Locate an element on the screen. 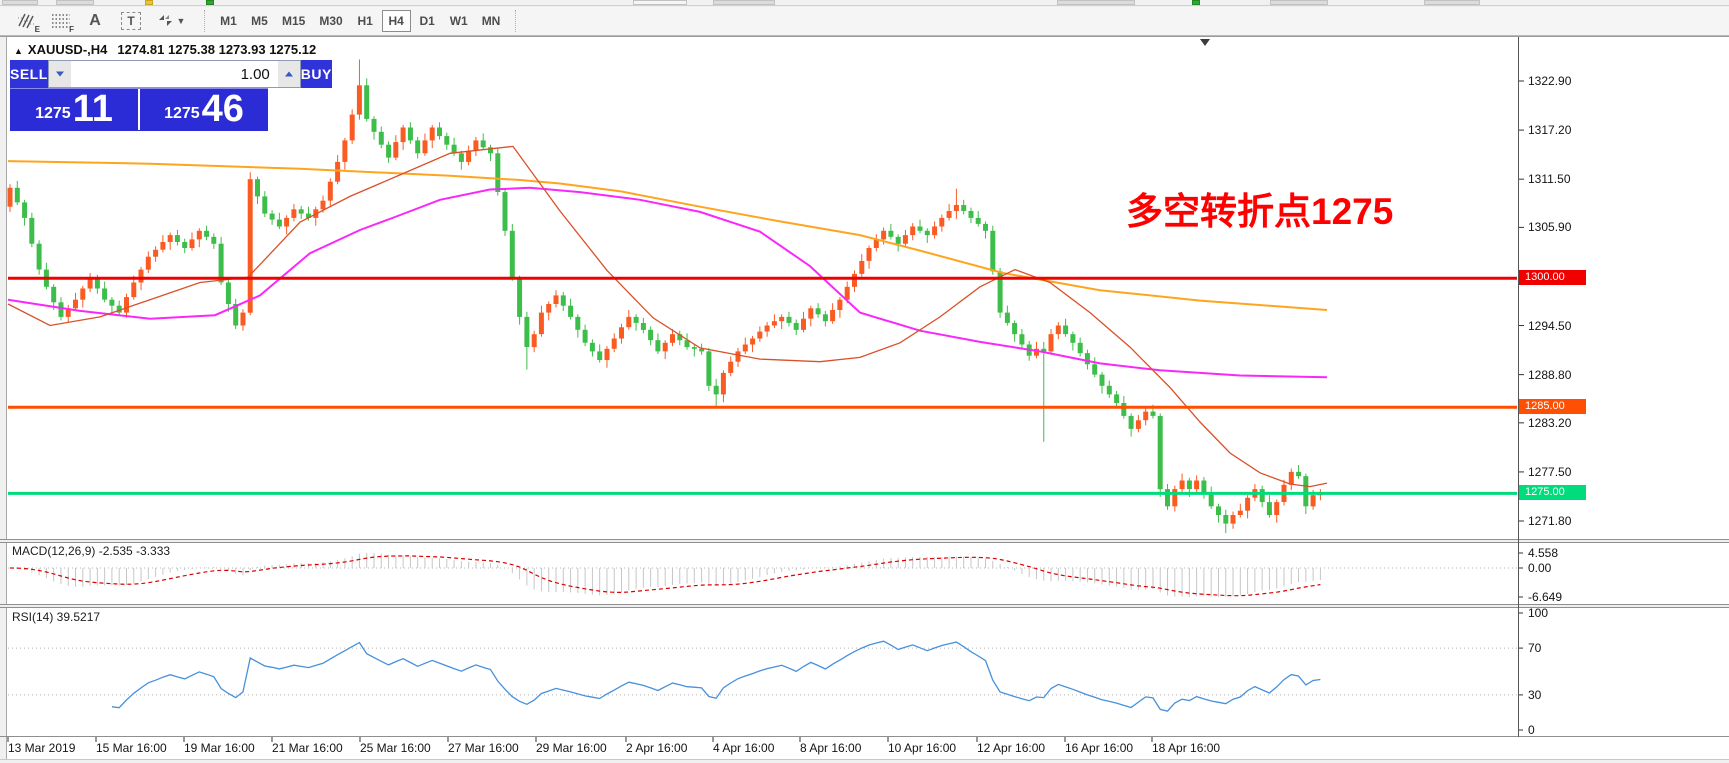 This screenshot has width=1729, height=763. sell-price-small: 1275 is located at coordinates (53, 113).